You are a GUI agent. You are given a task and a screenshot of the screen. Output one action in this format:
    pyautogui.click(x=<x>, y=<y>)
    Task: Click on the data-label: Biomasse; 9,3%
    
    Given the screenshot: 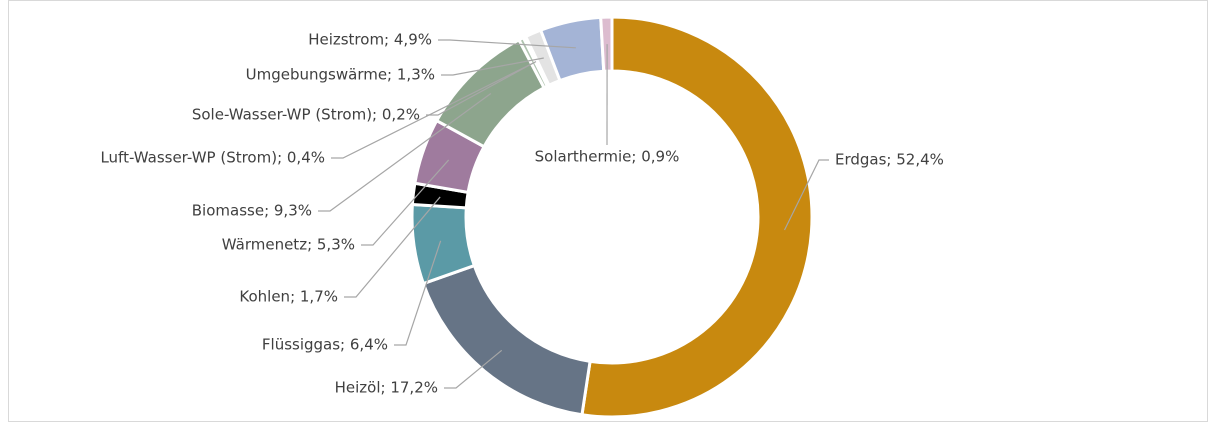 What is the action you would take?
    pyautogui.click(x=252, y=211)
    